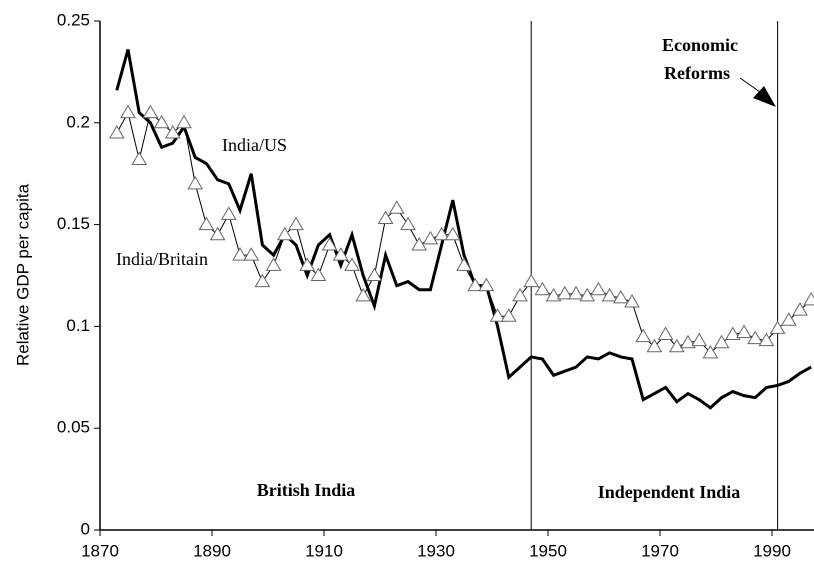 This screenshot has width=814, height=574. I want to click on y-tick-label: 0.2, so click(78, 121).